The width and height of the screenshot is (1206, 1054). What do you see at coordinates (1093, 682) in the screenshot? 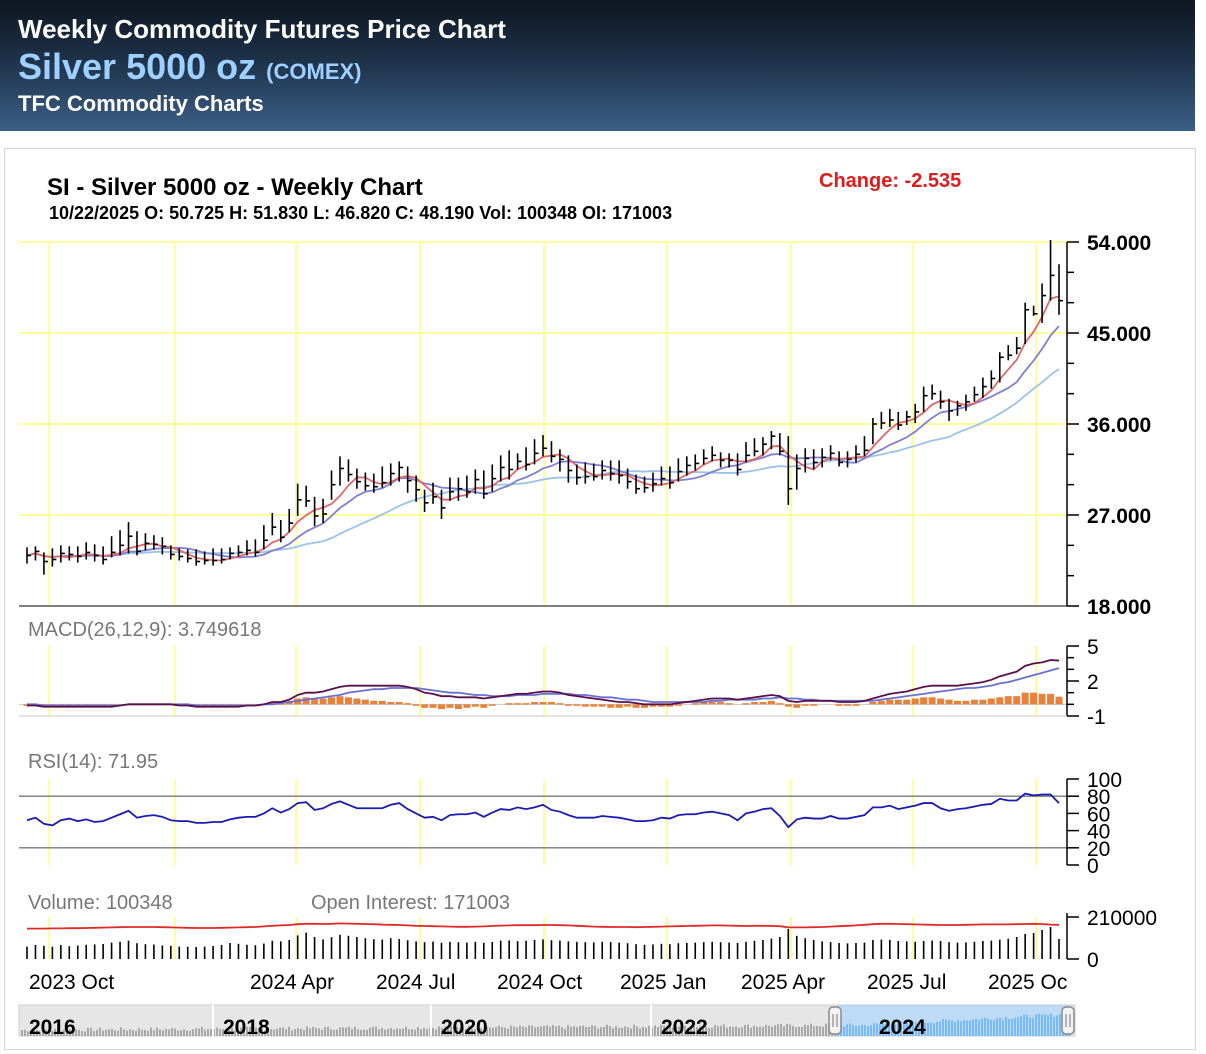
I see `macd-tick-label: 2` at bounding box center [1093, 682].